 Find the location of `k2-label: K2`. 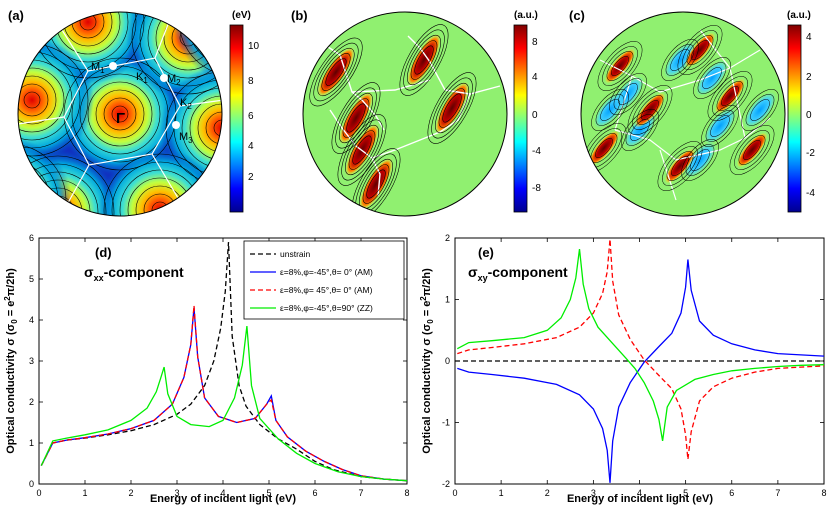

k2-label: K2 is located at coordinates (186, 104).